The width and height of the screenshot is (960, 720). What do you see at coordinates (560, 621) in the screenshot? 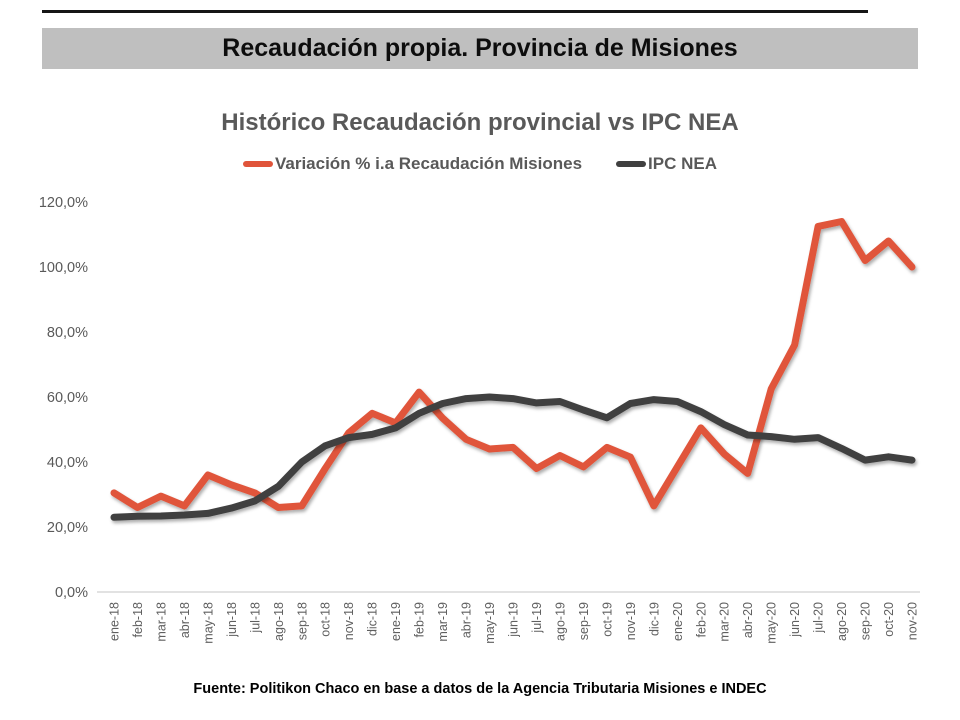
I see `x-axis-label: ago-19` at bounding box center [560, 621].